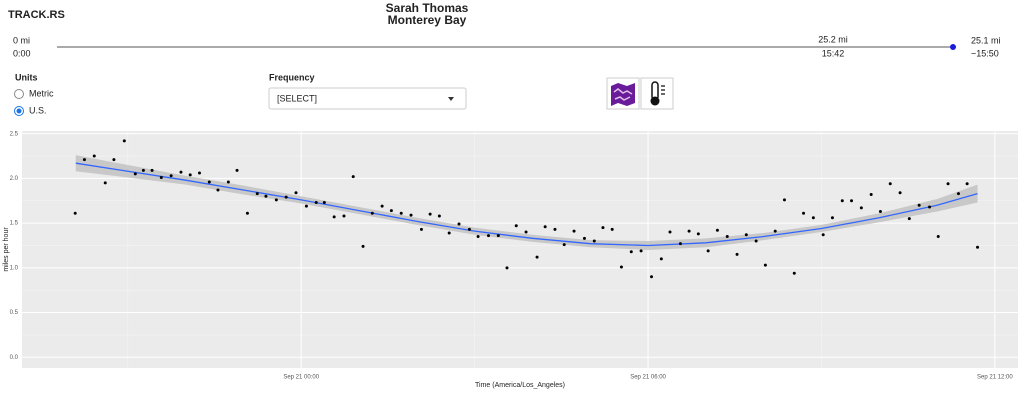 The height and width of the screenshot is (408, 1024). I want to click on y-tick-label: 2.5, so click(14, 134).